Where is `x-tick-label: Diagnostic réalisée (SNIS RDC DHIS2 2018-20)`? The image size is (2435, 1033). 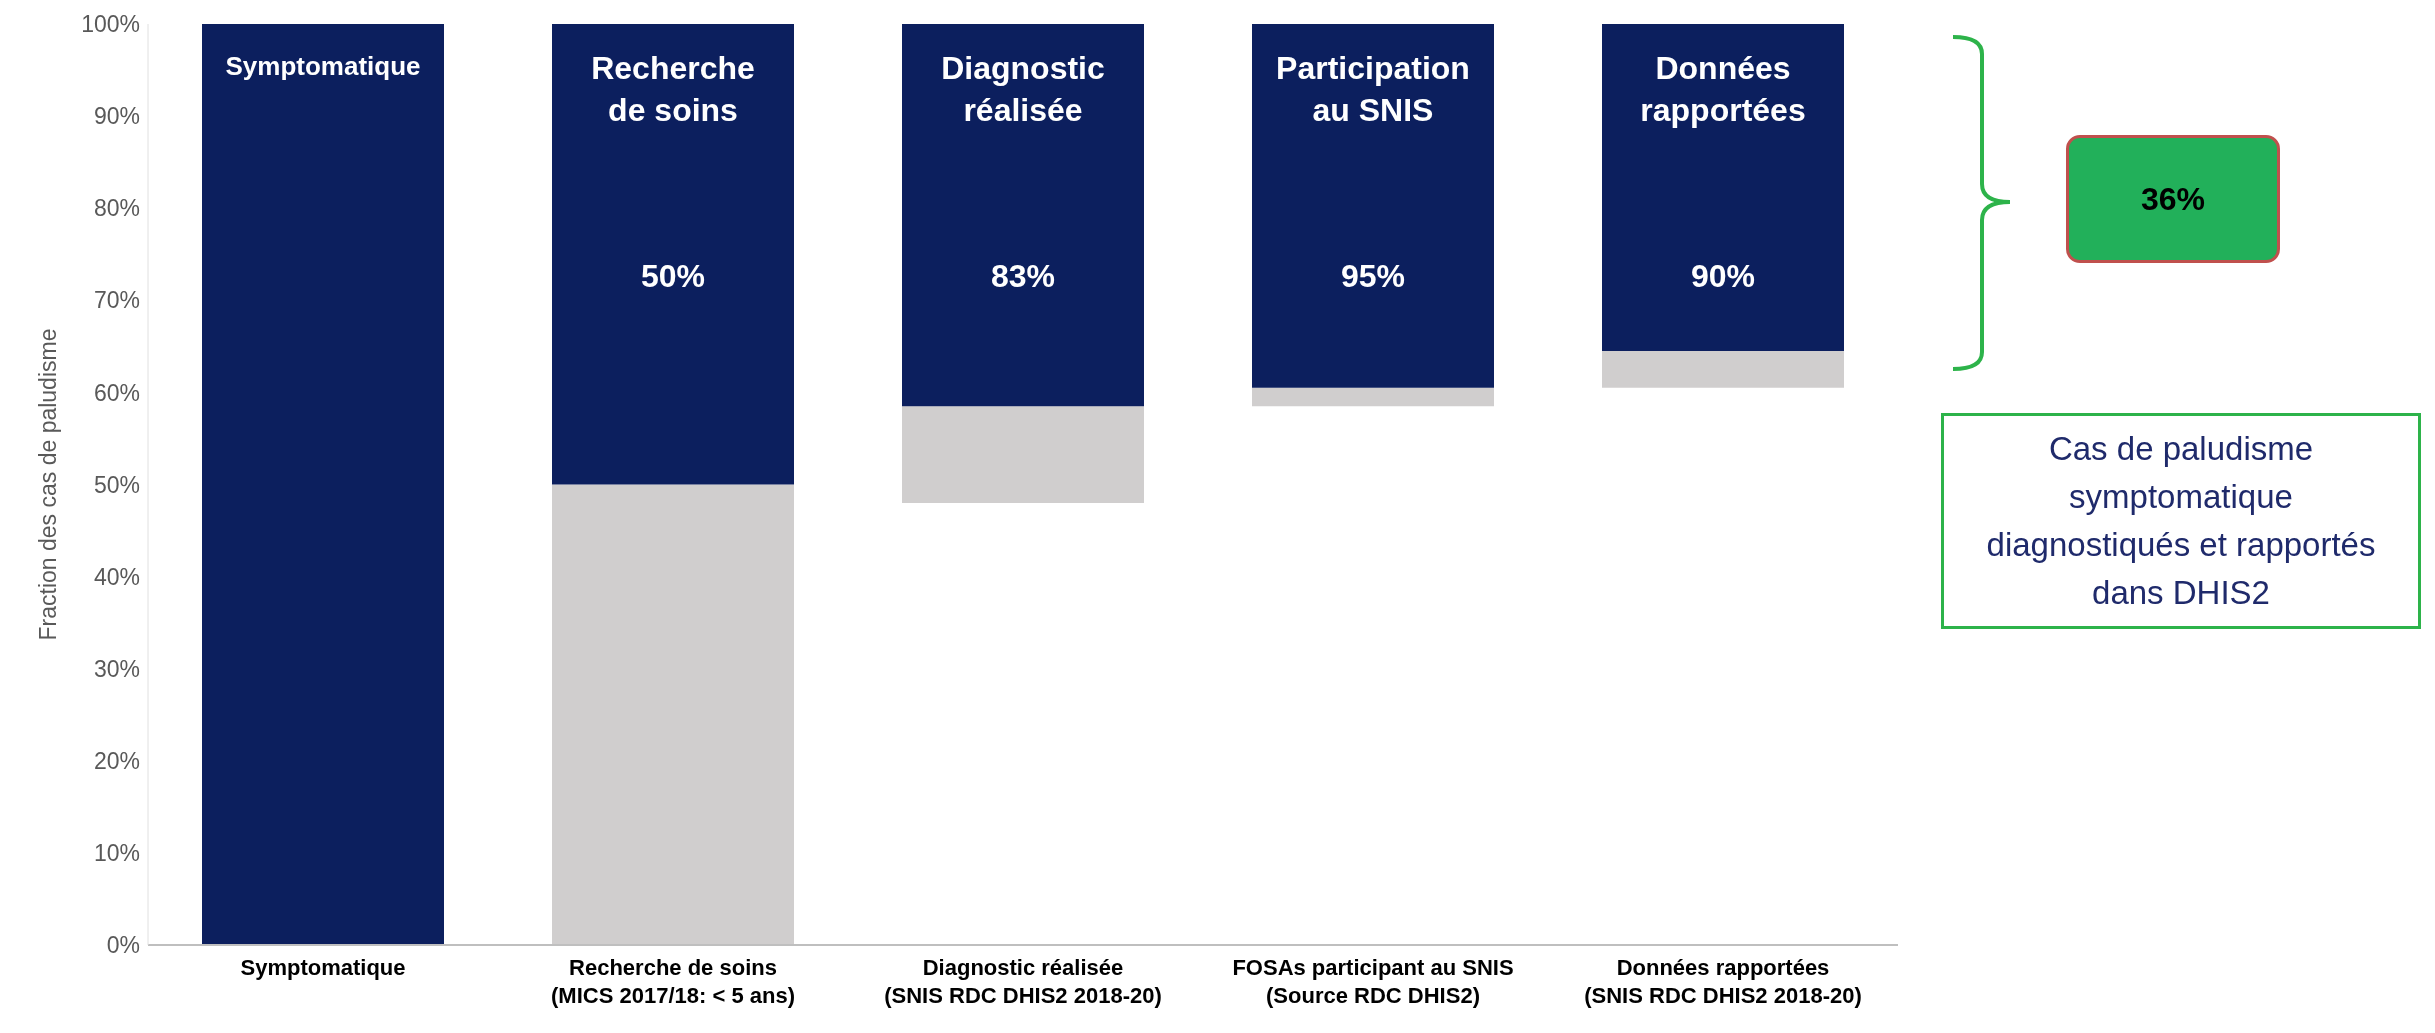
x-tick-label: Diagnostic réalisée (SNIS RDC DHIS2 2018-20) is located at coordinates (1023, 981).